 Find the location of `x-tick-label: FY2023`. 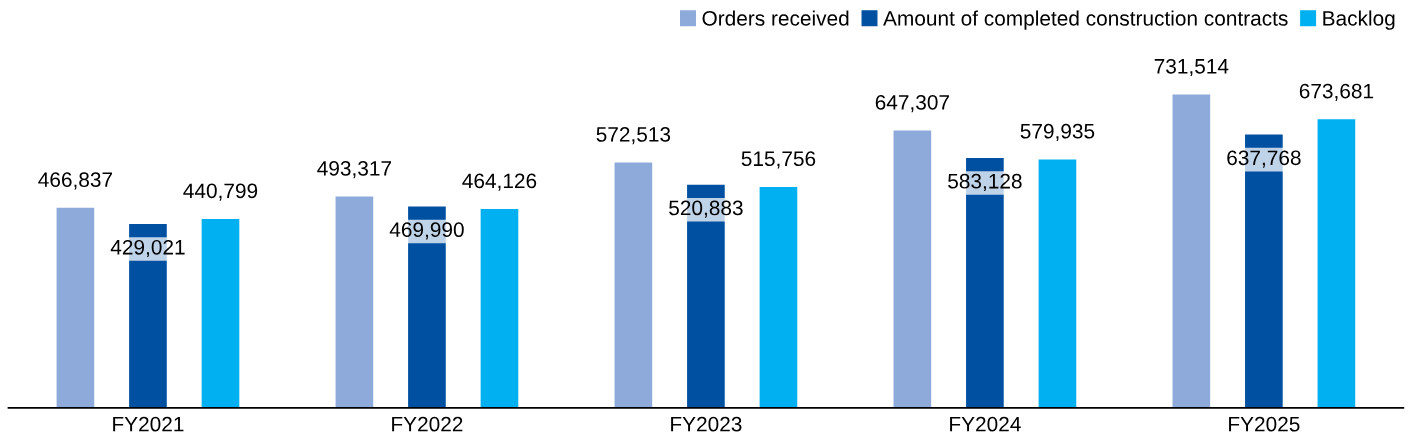

x-tick-label: FY2023 is located at coordinates (706, 424).